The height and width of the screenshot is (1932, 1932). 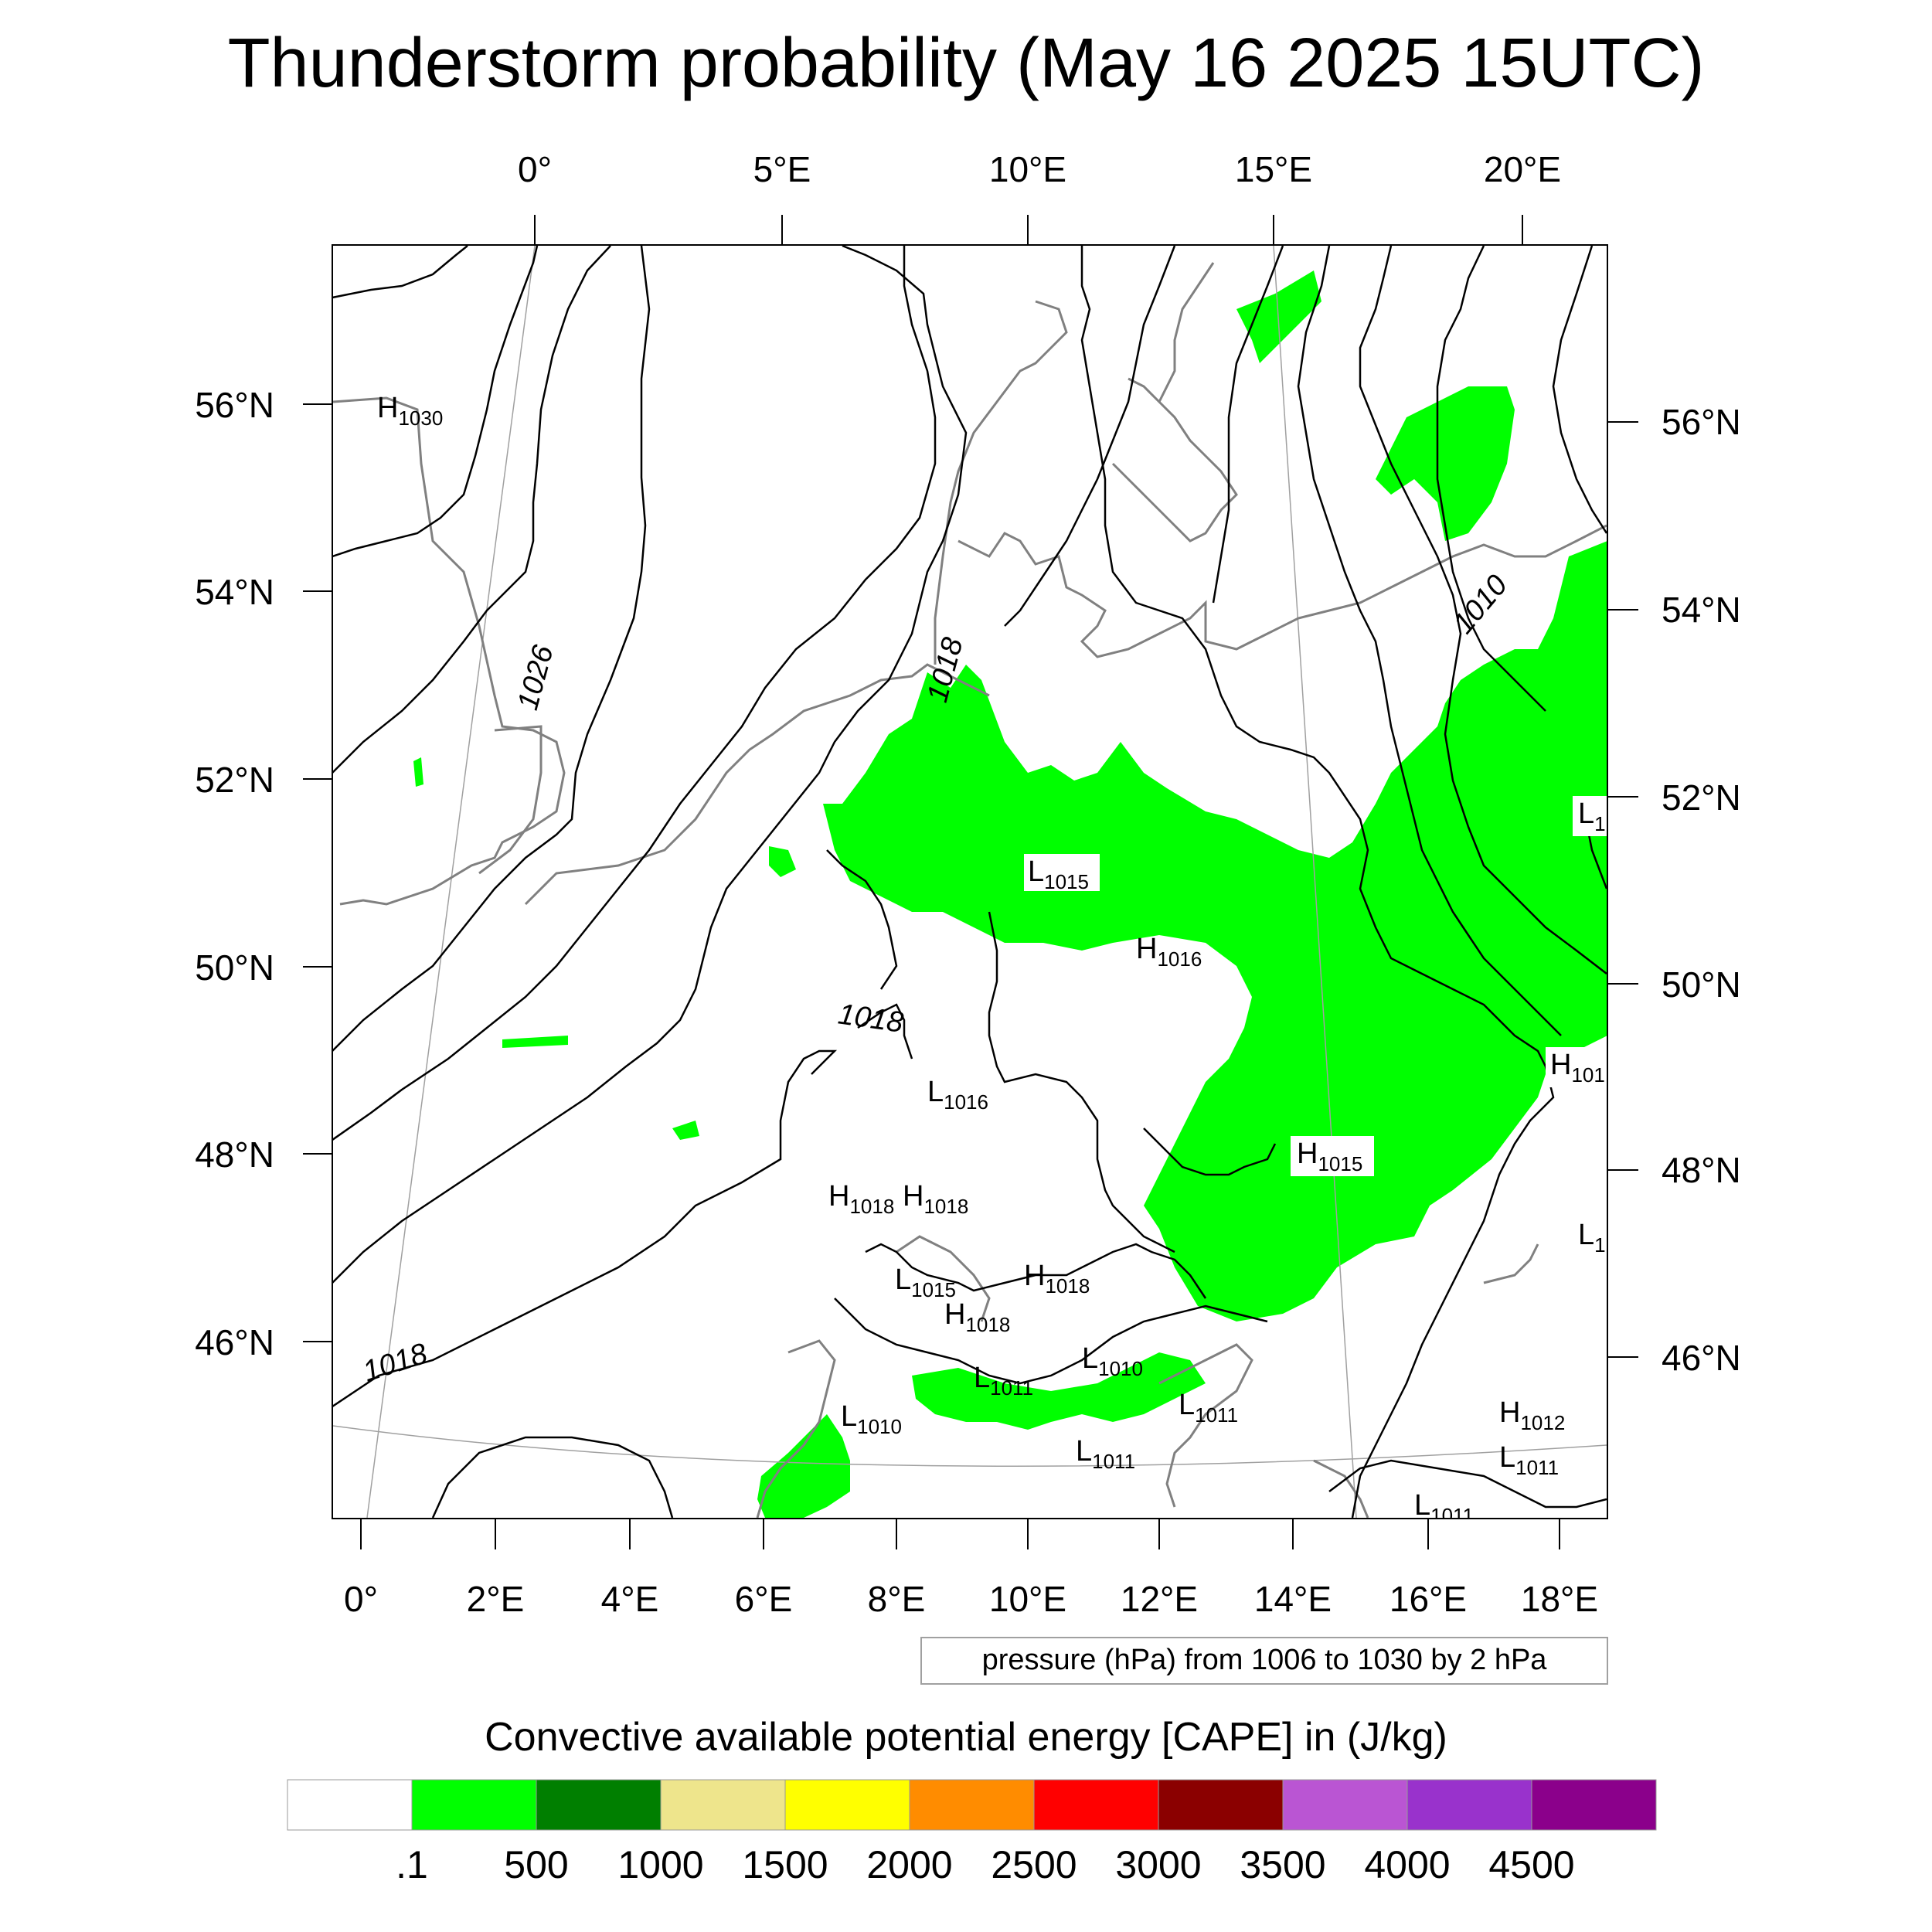 I want to click on cape-area-italy, so click(x=804, y=1466).